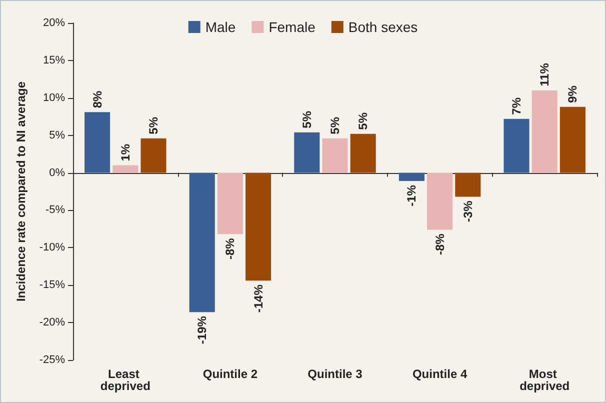  What do you see at coordinates (517, 106) in the screenshot?
I see `data-label: 7%` at bounding box center [517, 106].